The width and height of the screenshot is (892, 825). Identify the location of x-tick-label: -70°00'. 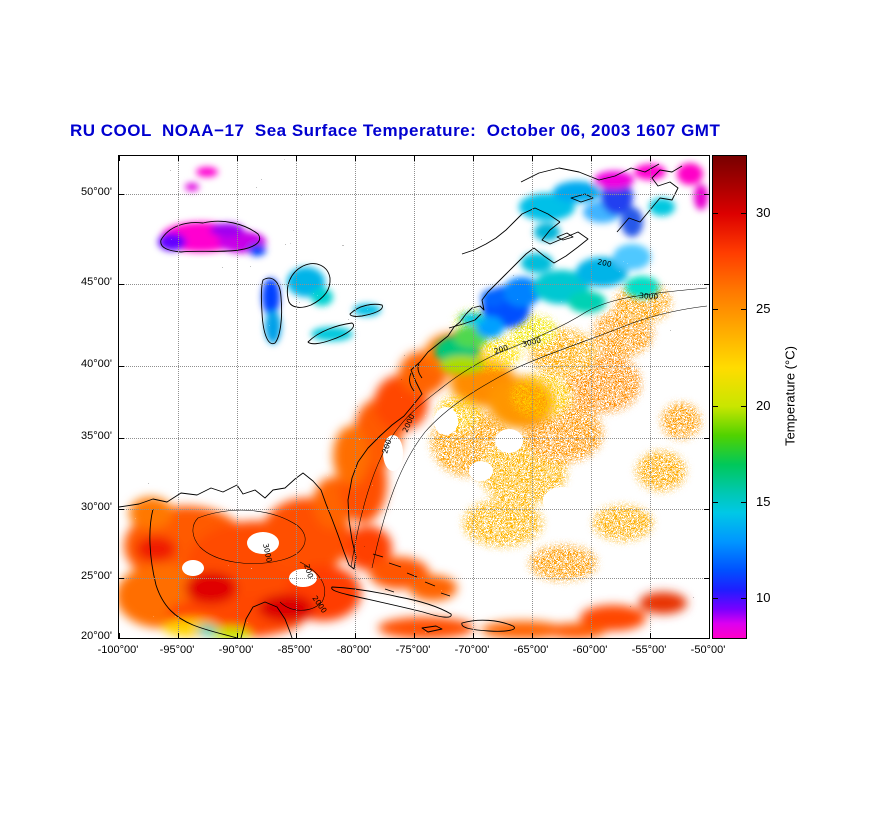
(472, 650).